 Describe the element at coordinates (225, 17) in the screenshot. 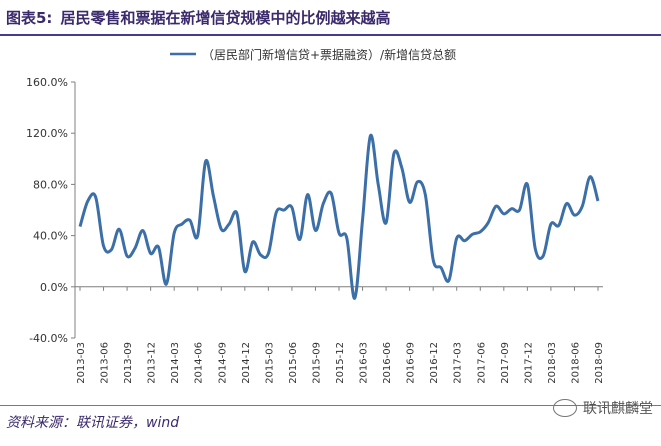

I see `figure-title: 居民零售和票据在新增信贷规模中的比例越来越高` at that location.